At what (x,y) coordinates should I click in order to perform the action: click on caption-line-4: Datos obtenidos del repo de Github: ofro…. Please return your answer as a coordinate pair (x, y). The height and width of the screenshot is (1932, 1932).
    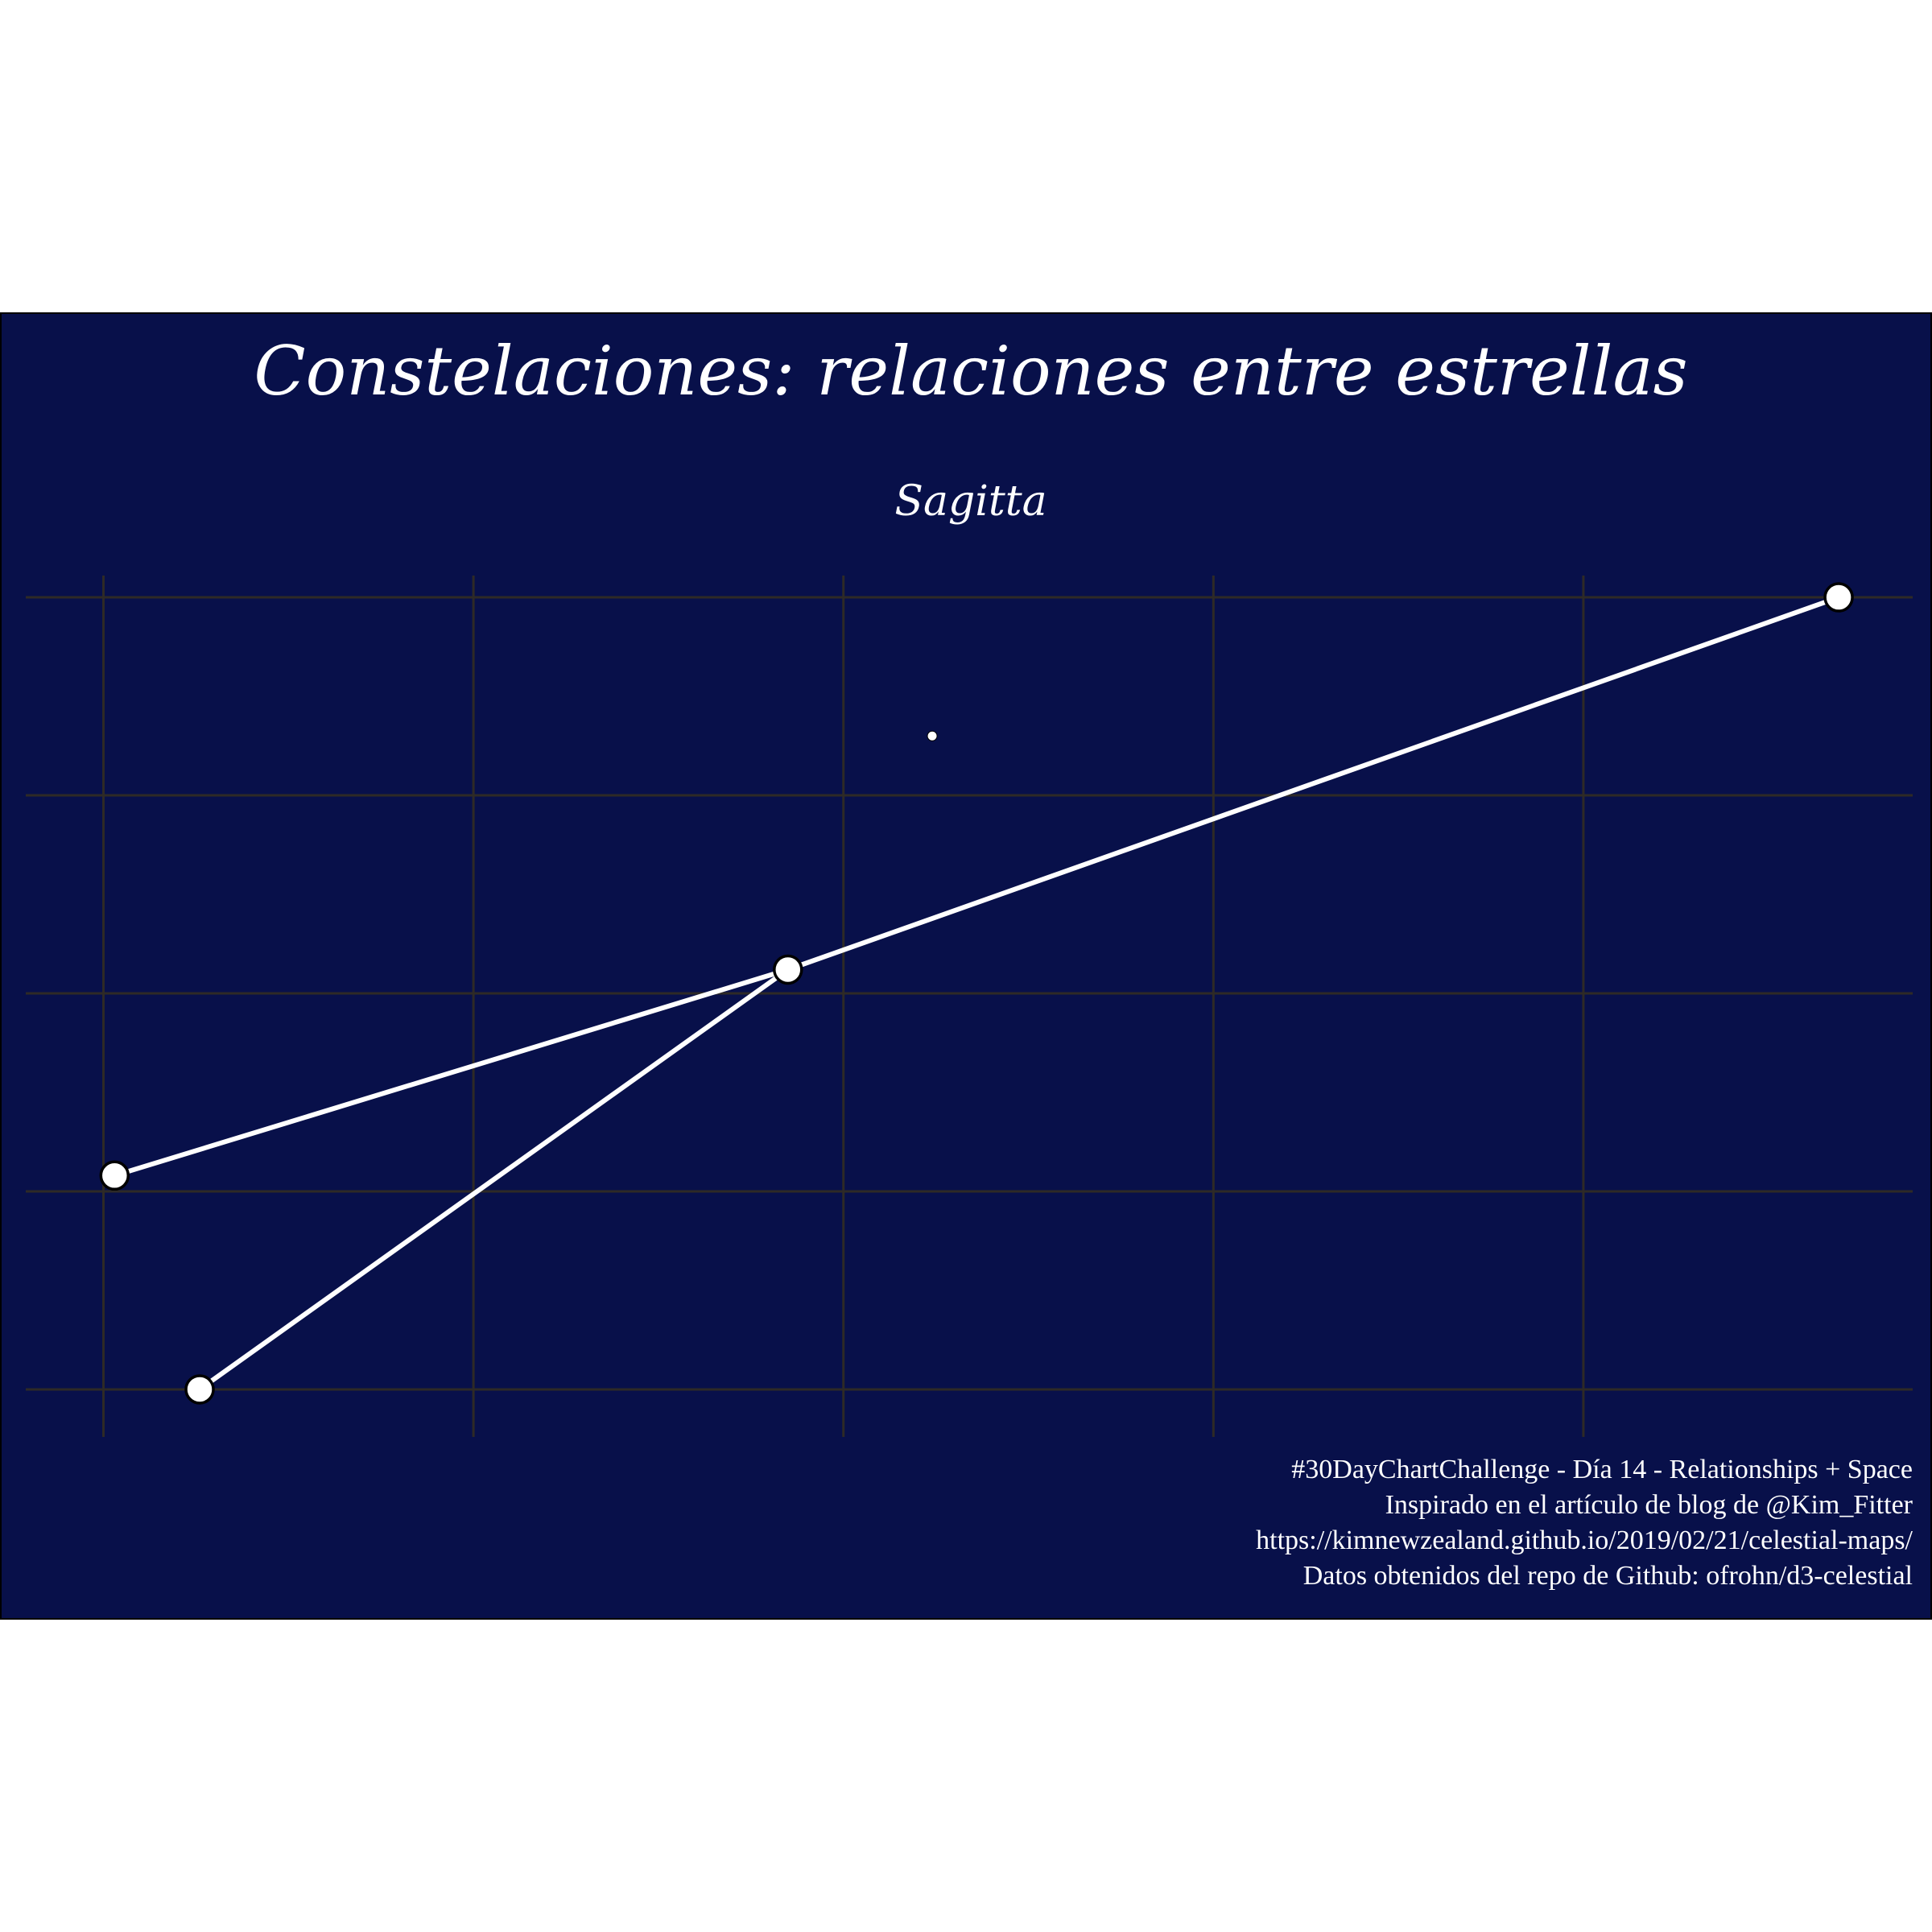
    Looking at the image, I should click on (1608, 1576).